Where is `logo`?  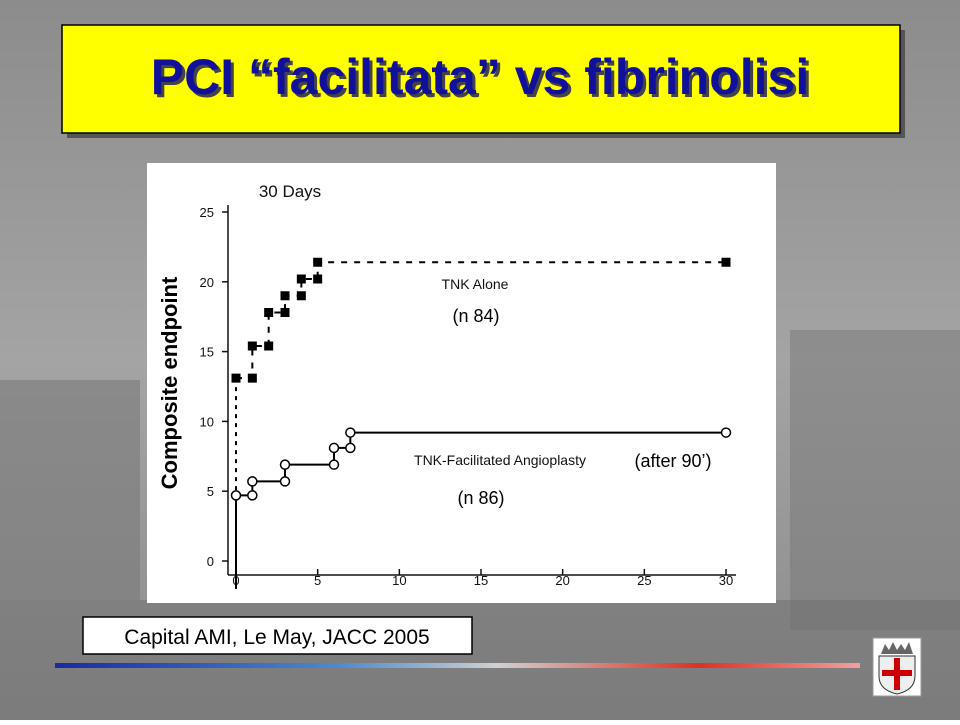
logo is located at coordinates (897, 667).